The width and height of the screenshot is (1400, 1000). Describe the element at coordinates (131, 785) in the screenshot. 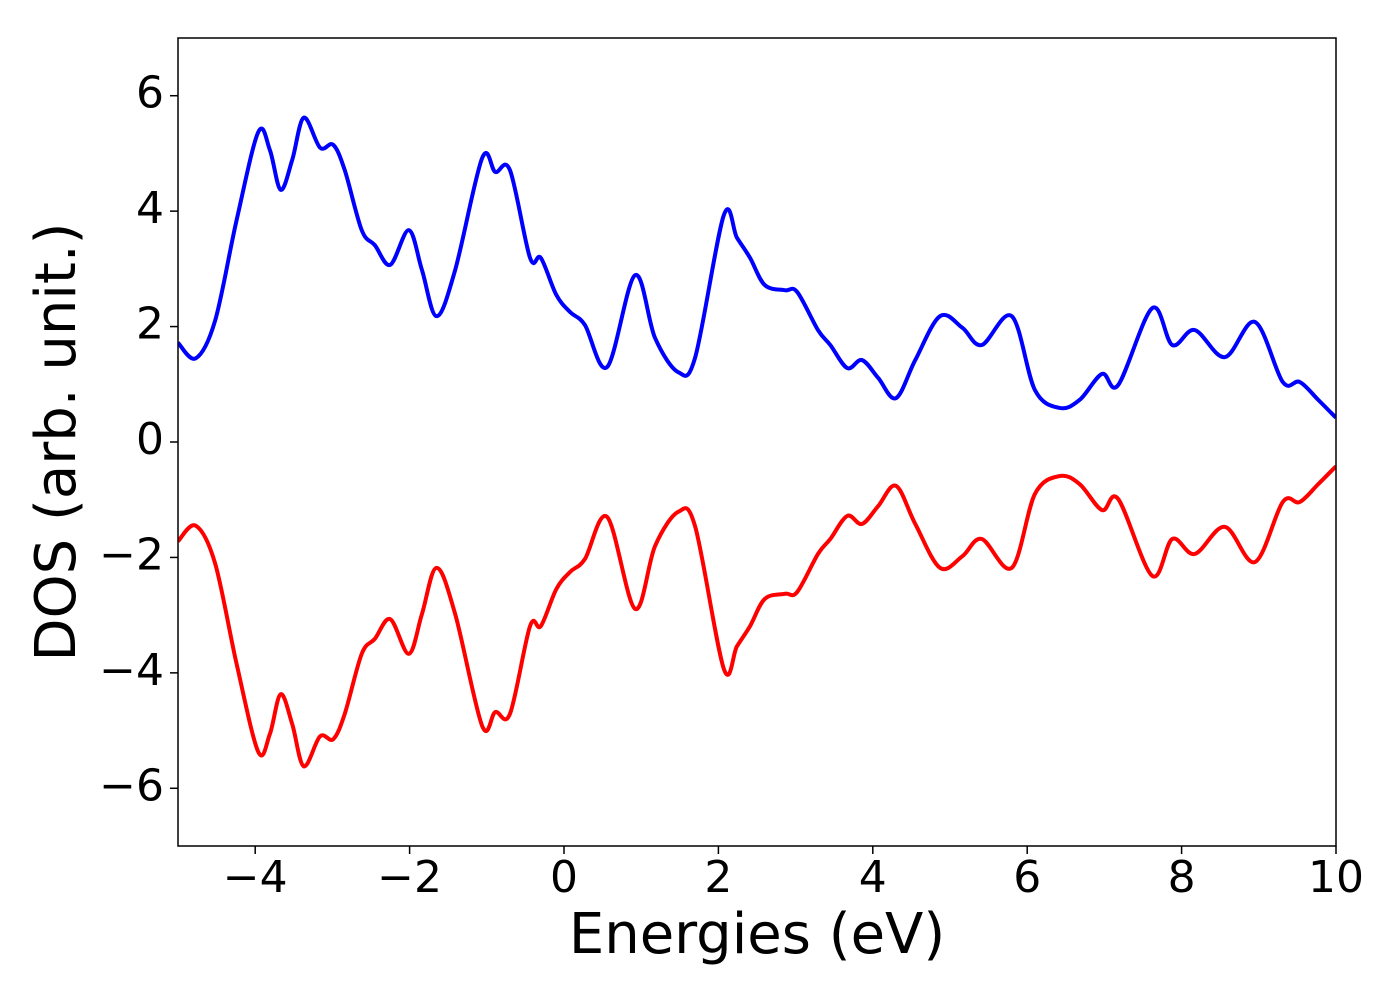

I see `y-tick-label: −6` at that location.